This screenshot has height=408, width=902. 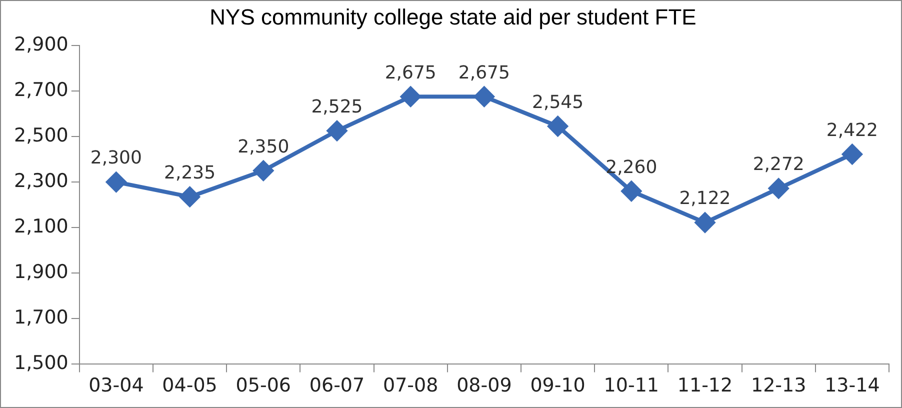 I want to click on y-tick-label: 1,700, so click(x=41, y=317).